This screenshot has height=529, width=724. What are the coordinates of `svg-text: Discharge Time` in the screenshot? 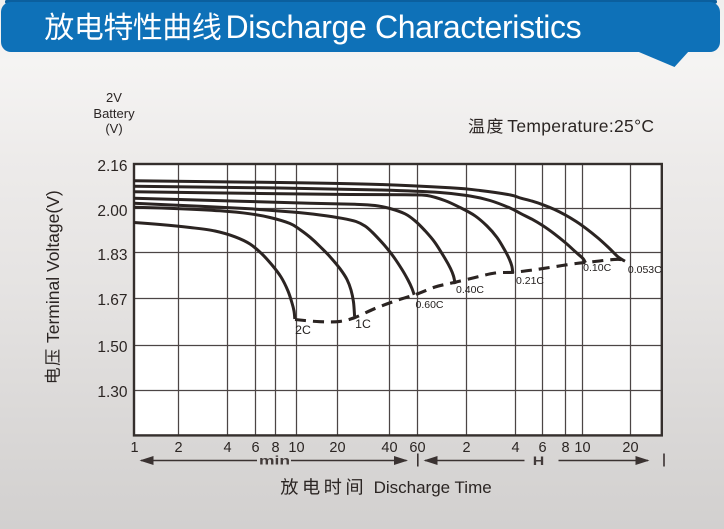 It's located at (433, 487).